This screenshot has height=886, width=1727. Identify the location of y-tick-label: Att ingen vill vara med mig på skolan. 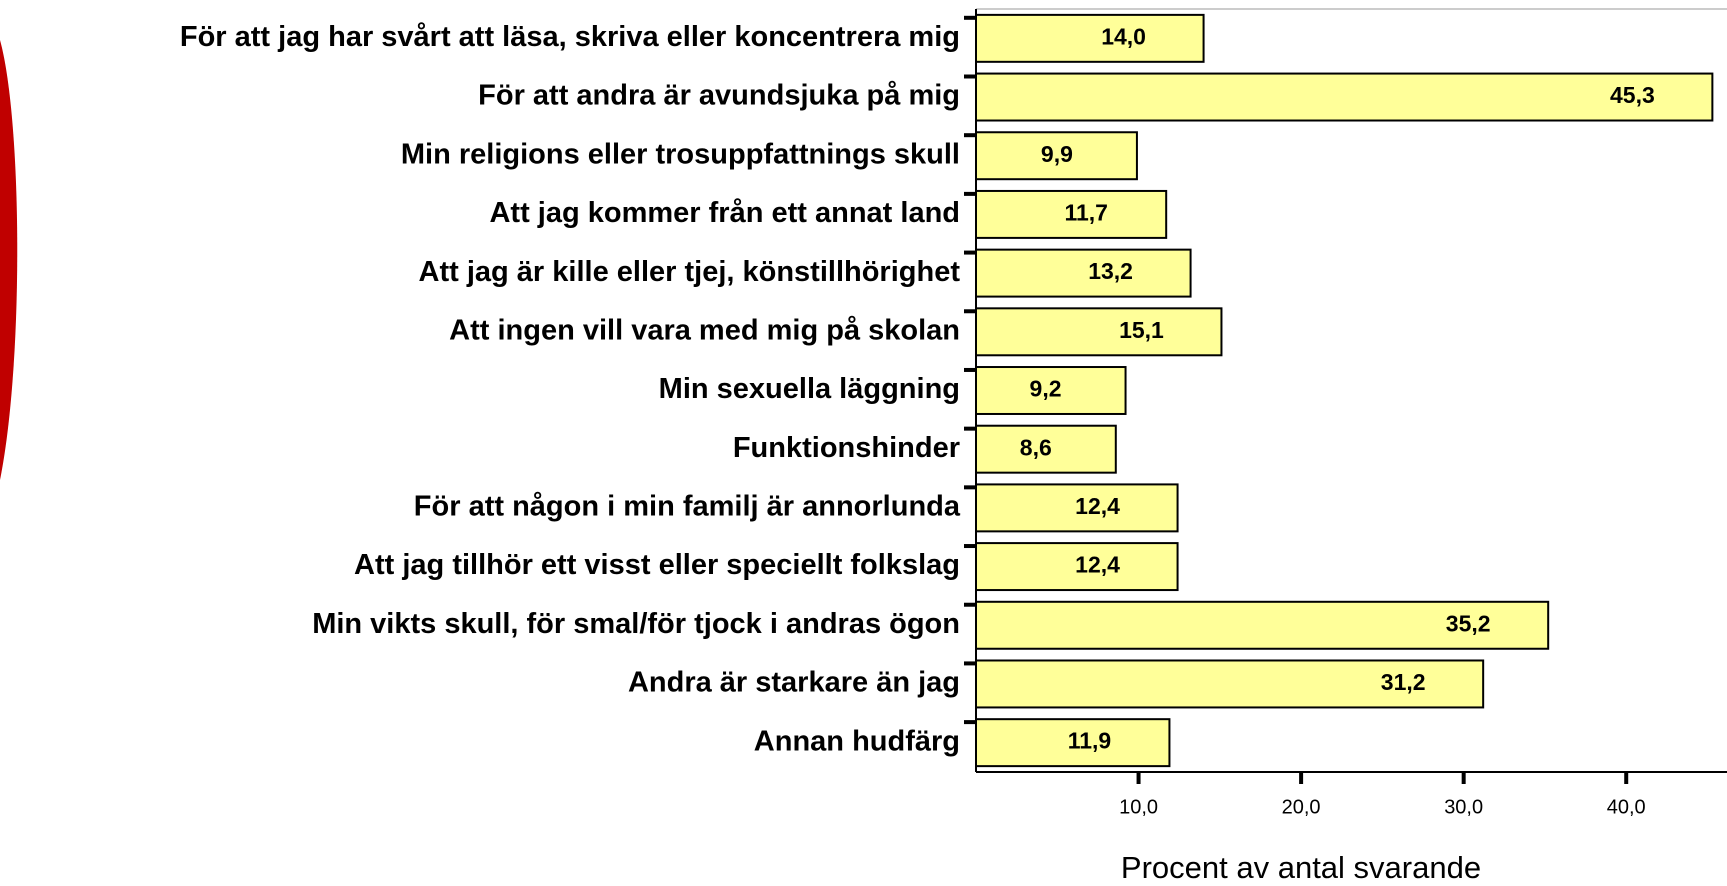
(704, 330).